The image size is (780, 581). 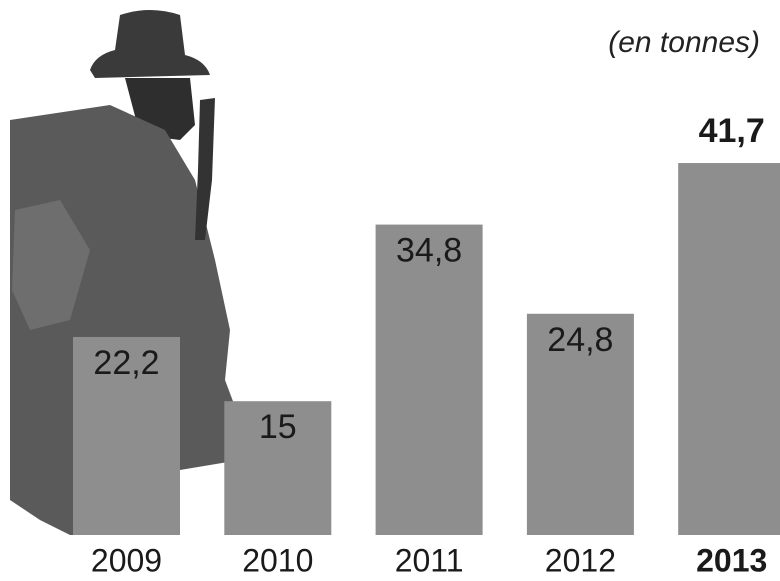 What do you see at coordinates (205, 169) in the screenshot?
I see `rifle` at bounding box center [205, 169].